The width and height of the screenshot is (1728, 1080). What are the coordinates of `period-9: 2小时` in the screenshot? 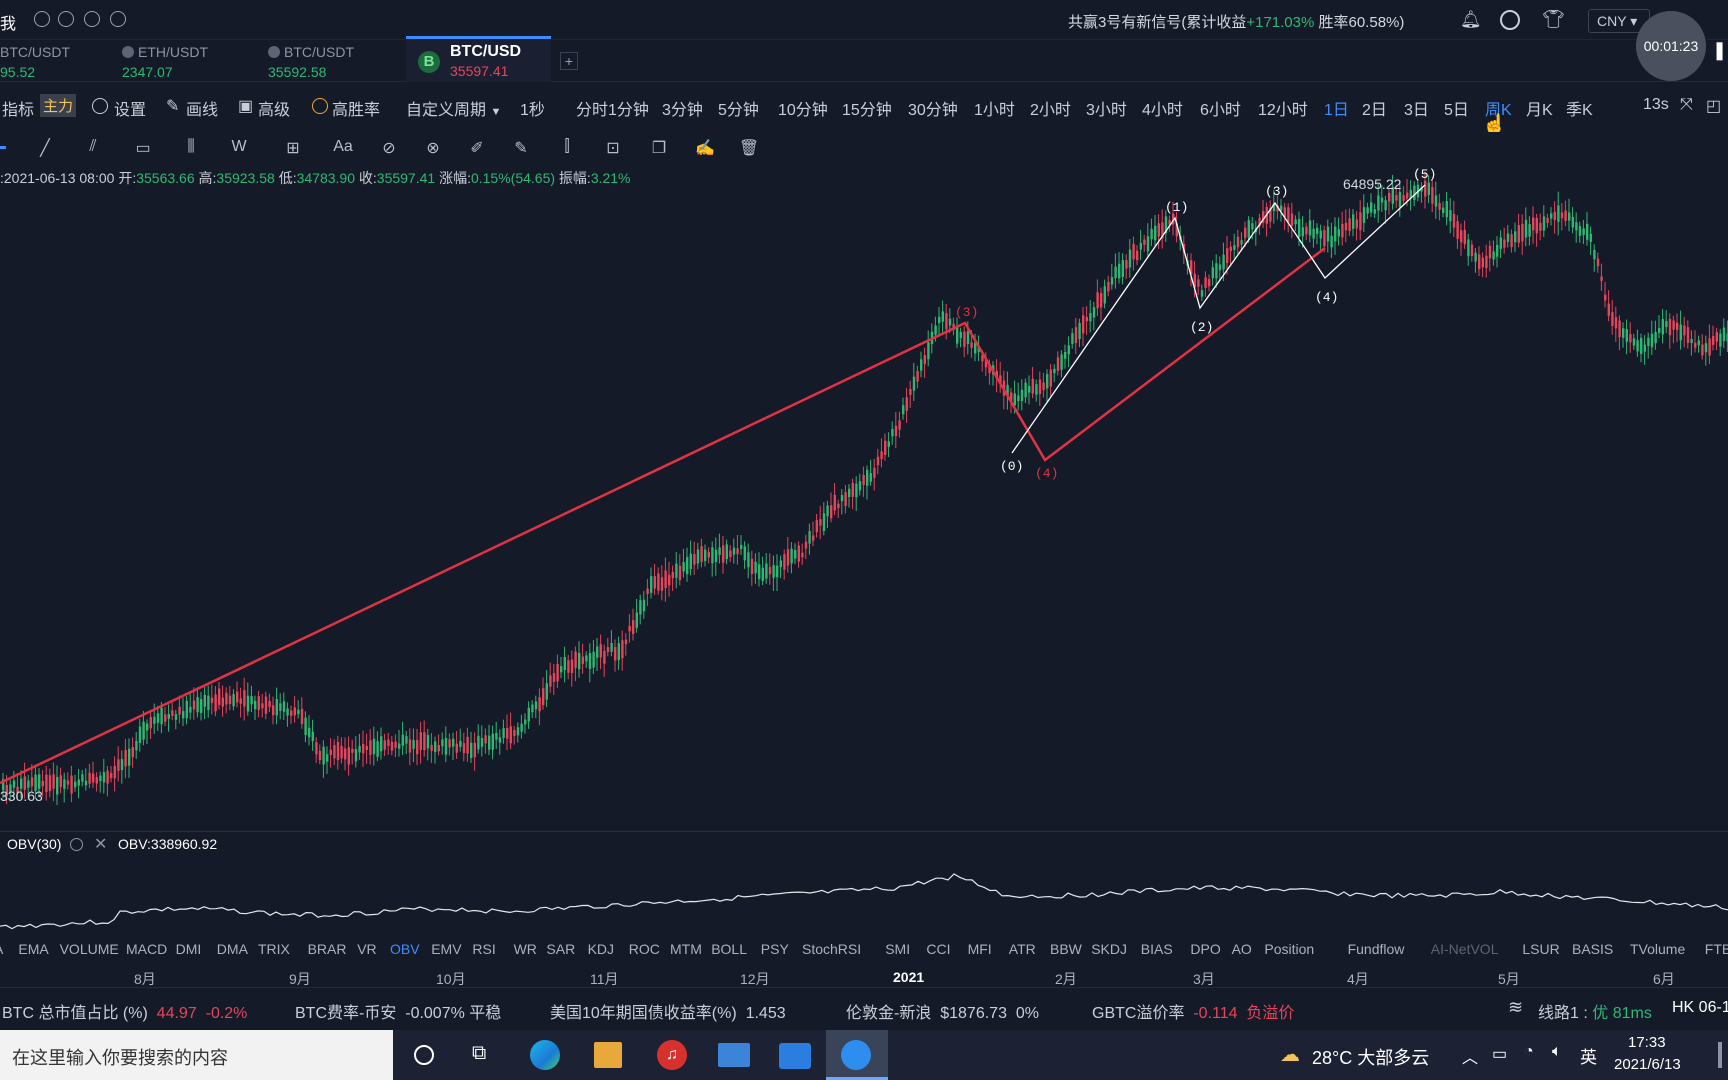 It's located at (1050, 110).